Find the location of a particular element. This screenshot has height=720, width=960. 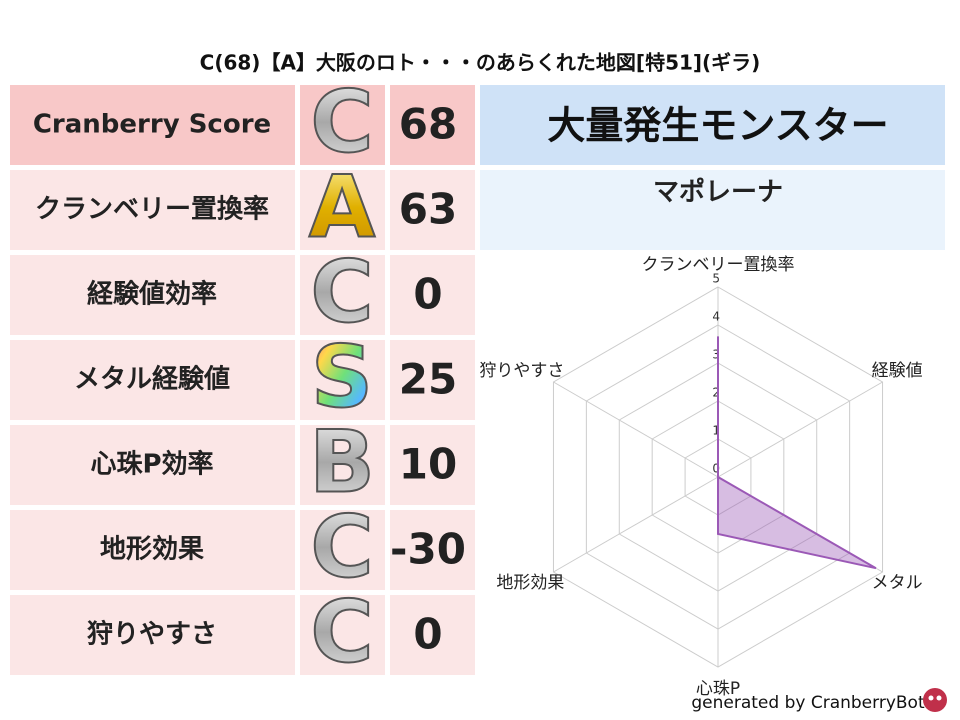

score: 63 is located at coordinates (428, 209).